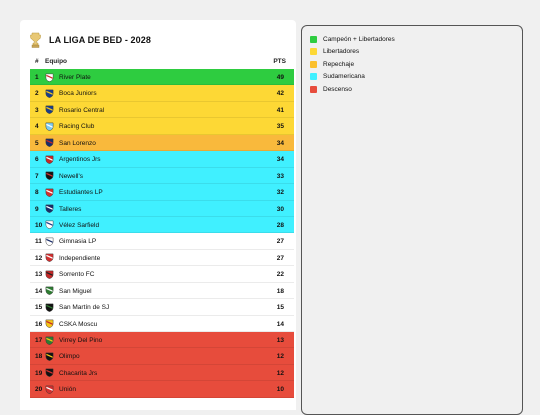 The width and height of the screenshot is (540, 415). Describe the element at coordinates (82, 110) in the screenshot. I see `team-name: Rosario Central` at that location.